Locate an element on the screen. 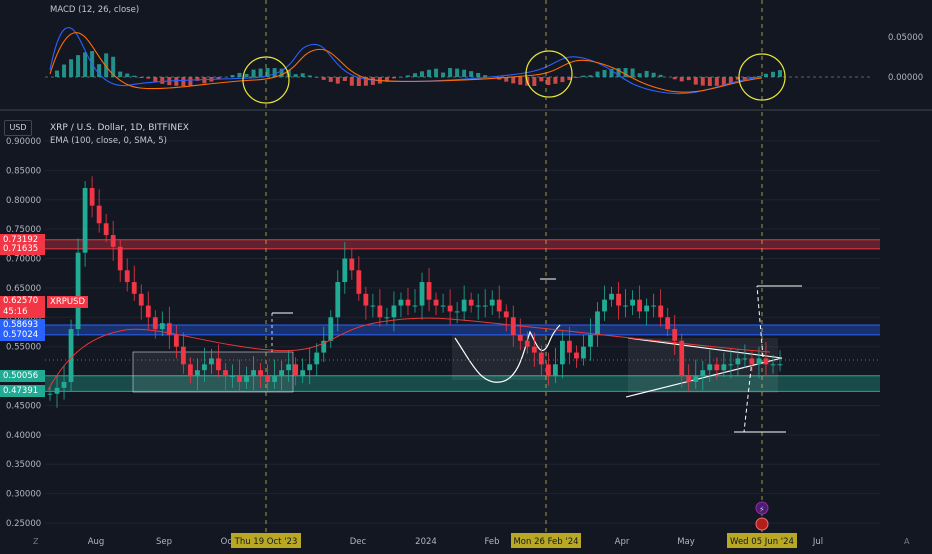 This screenshot has width=932, height=554. signal-line is located at coordinates (406, 63).